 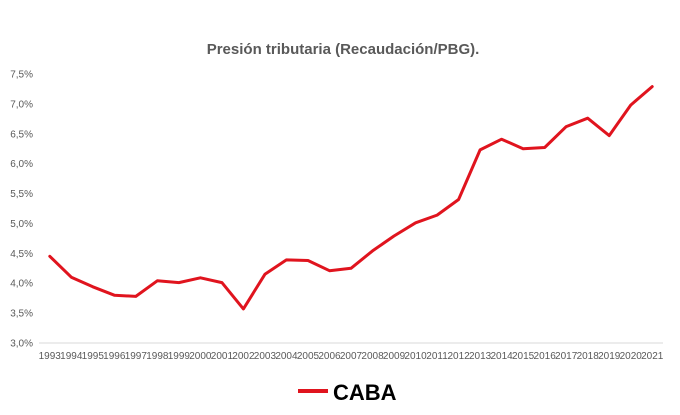 I want to click on y-tick-label: 6,5%, so click(x=21, y=134).